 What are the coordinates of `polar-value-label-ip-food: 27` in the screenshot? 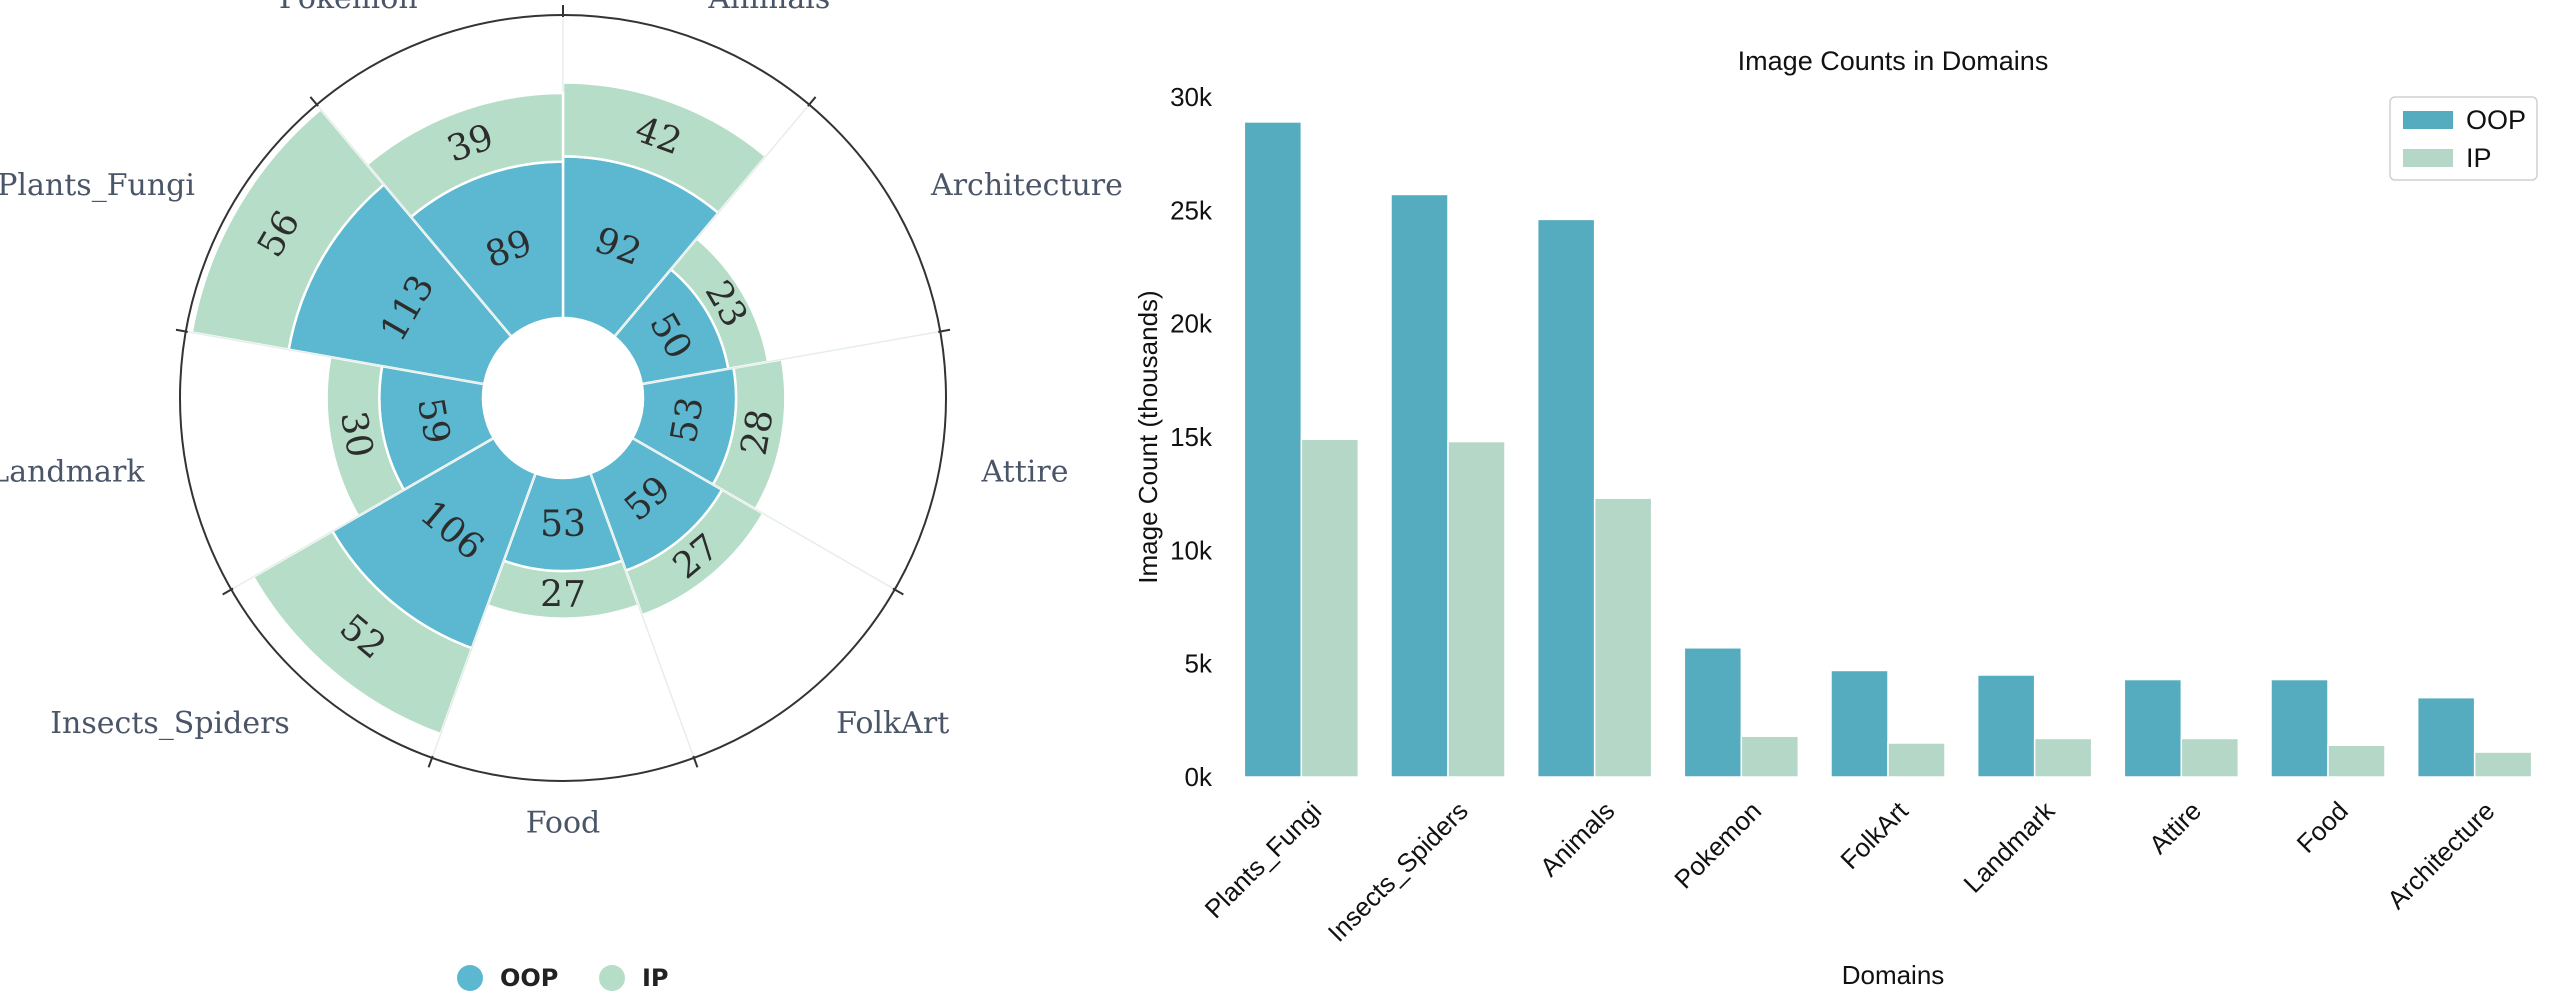 It's located at (563, 594).